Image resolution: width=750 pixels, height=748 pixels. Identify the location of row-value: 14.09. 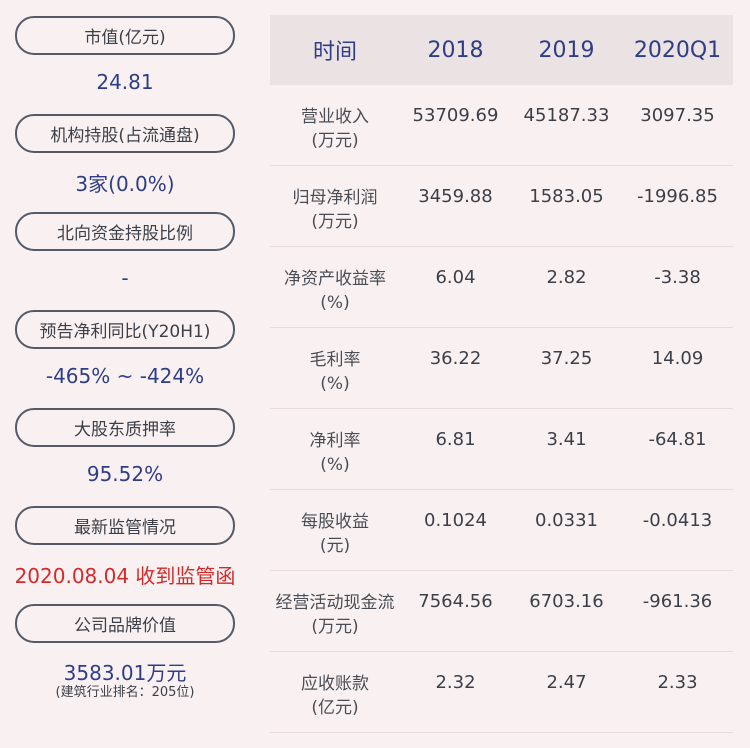
(677, 358).